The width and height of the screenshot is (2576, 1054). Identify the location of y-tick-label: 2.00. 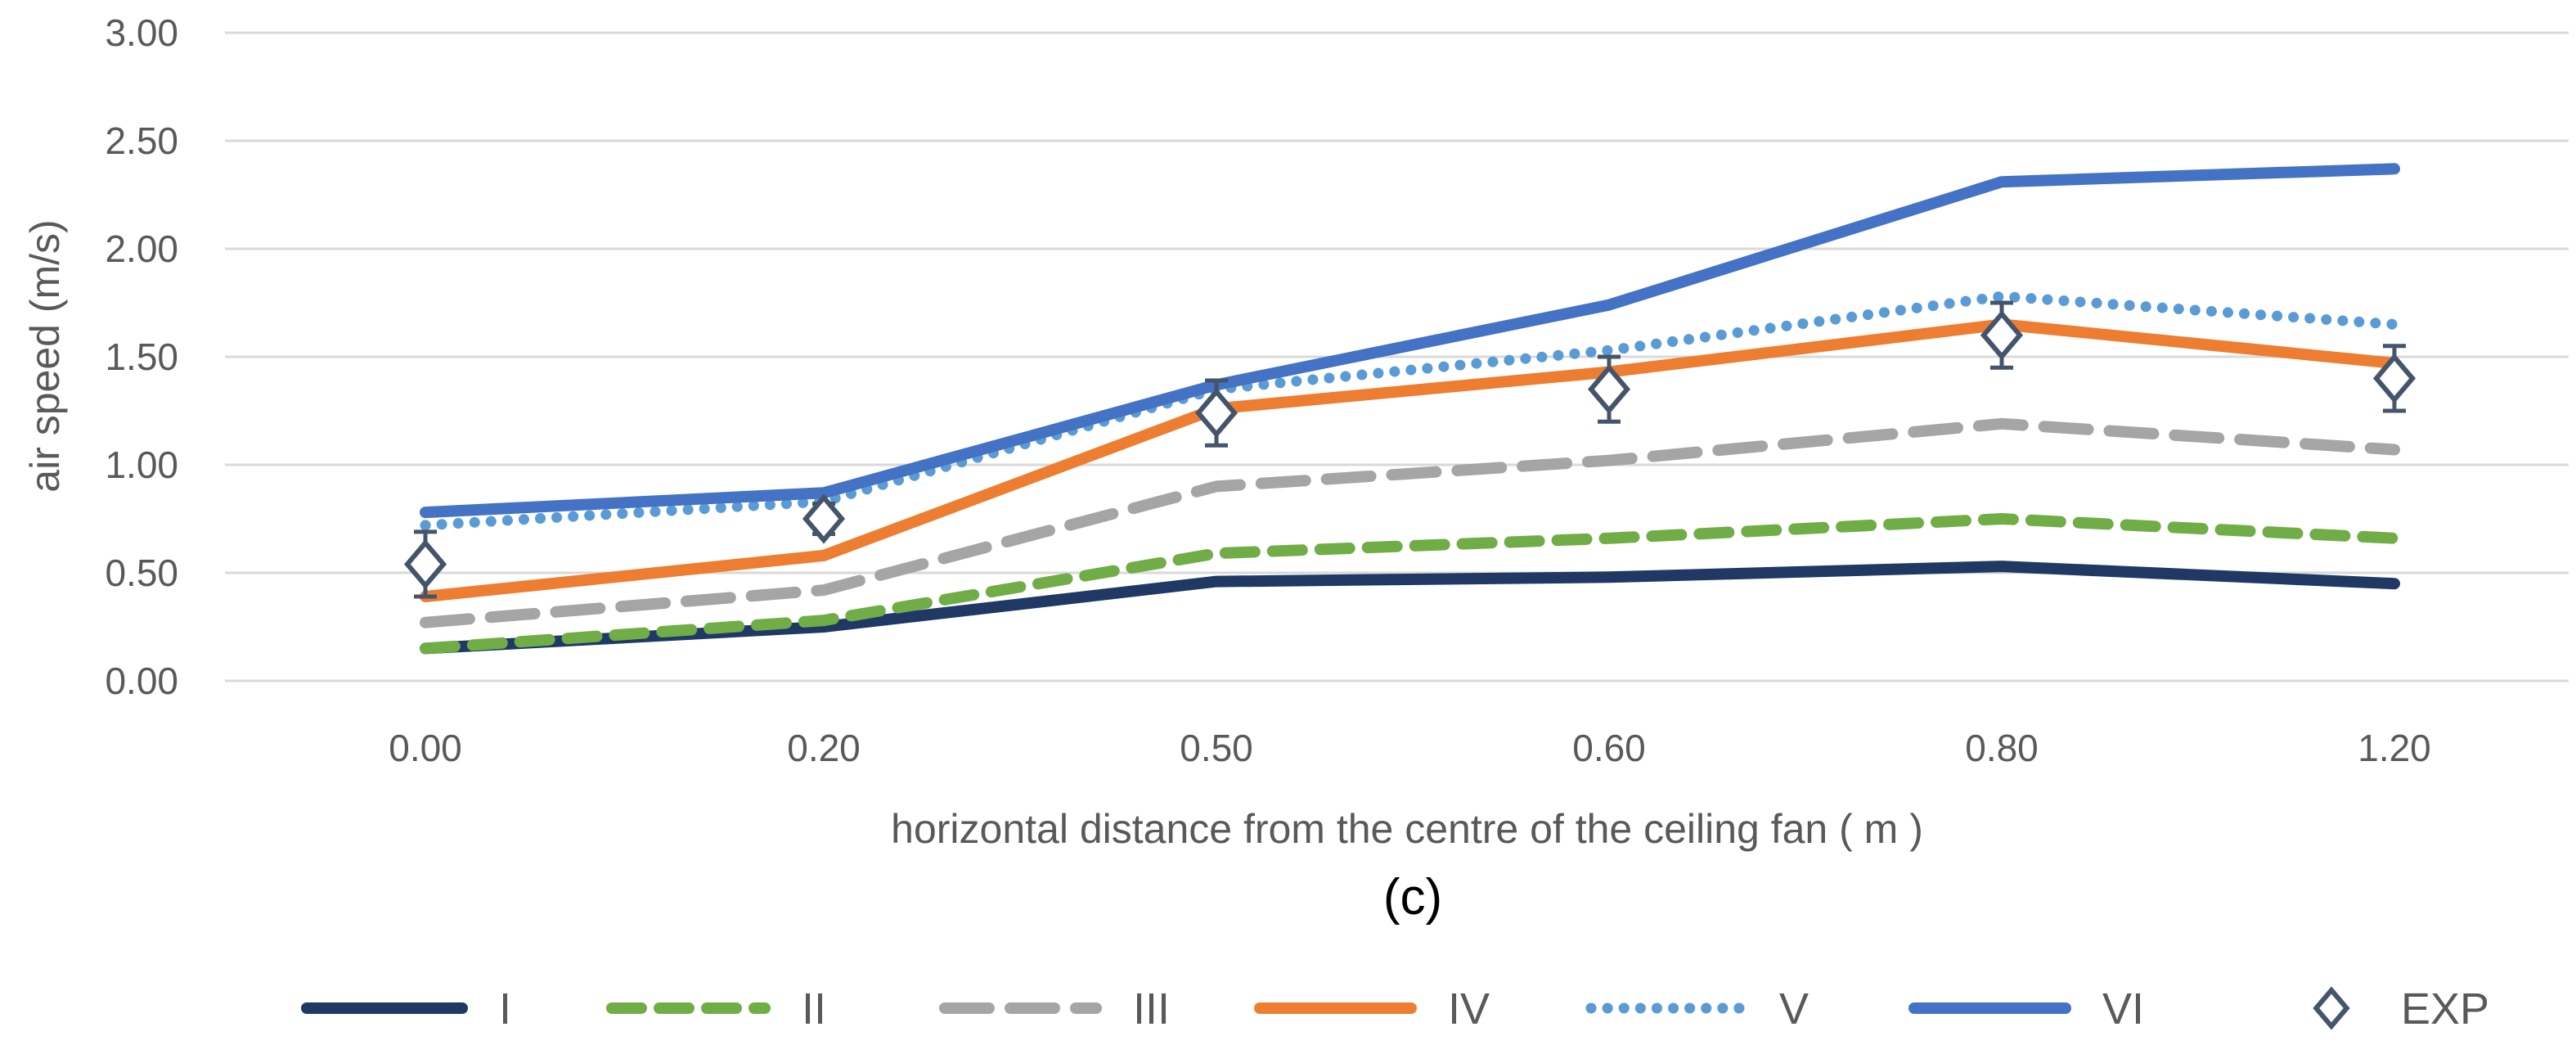
(141, 248).